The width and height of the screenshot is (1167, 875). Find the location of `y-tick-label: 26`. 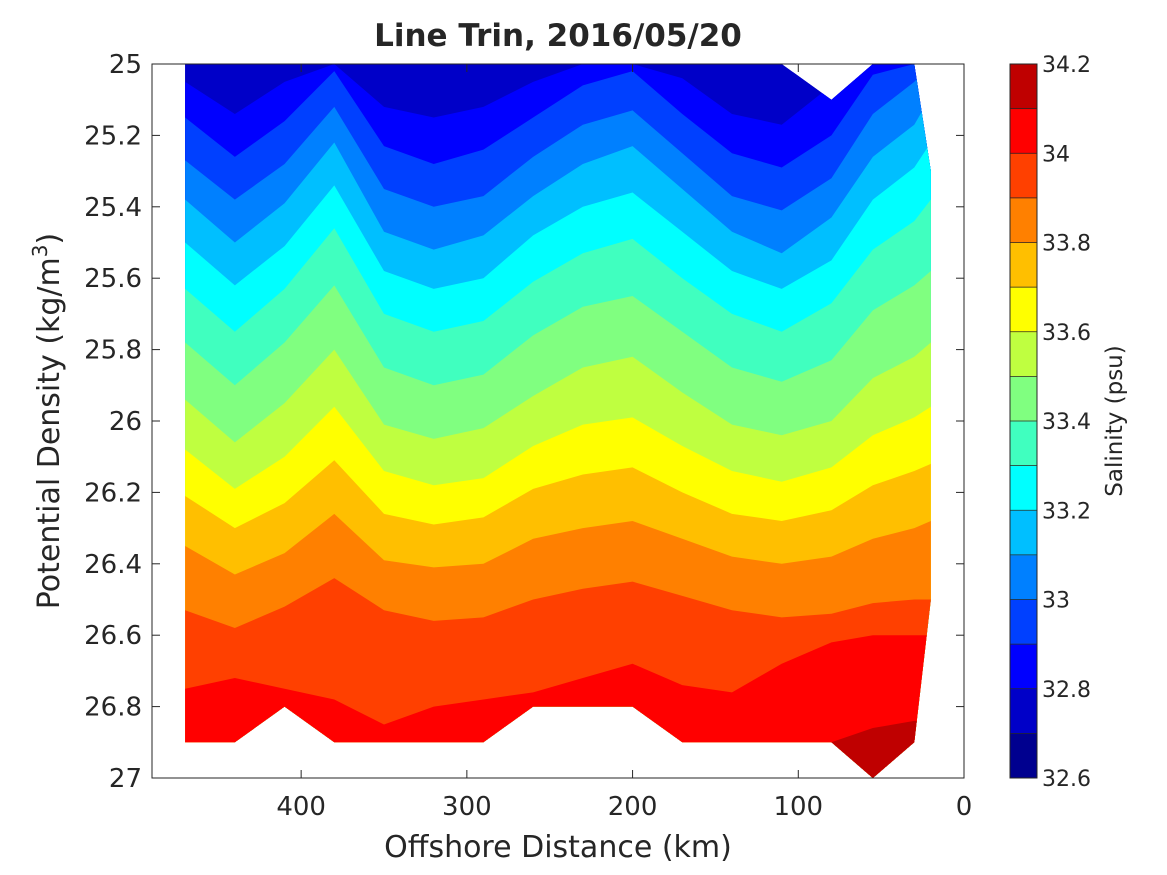

y-tick-label: 26 is located at coordinates (125, 422).